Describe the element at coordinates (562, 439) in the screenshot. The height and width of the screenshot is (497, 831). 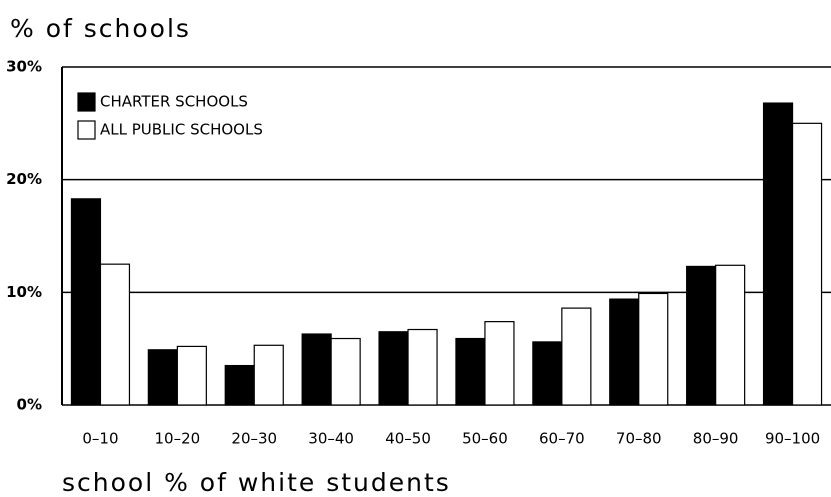
I see `x-tick-label: 60–70` at that location.